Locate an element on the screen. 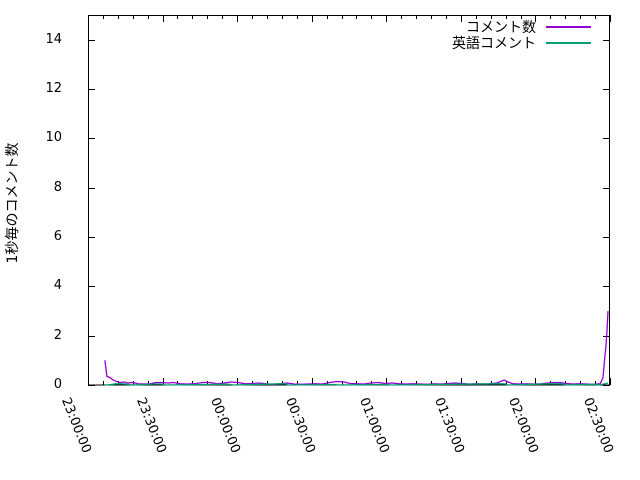 Image resolution: width=640 pixels, height=480 pixels. y-tick-label: 4 is located at coordinates (57, 286).